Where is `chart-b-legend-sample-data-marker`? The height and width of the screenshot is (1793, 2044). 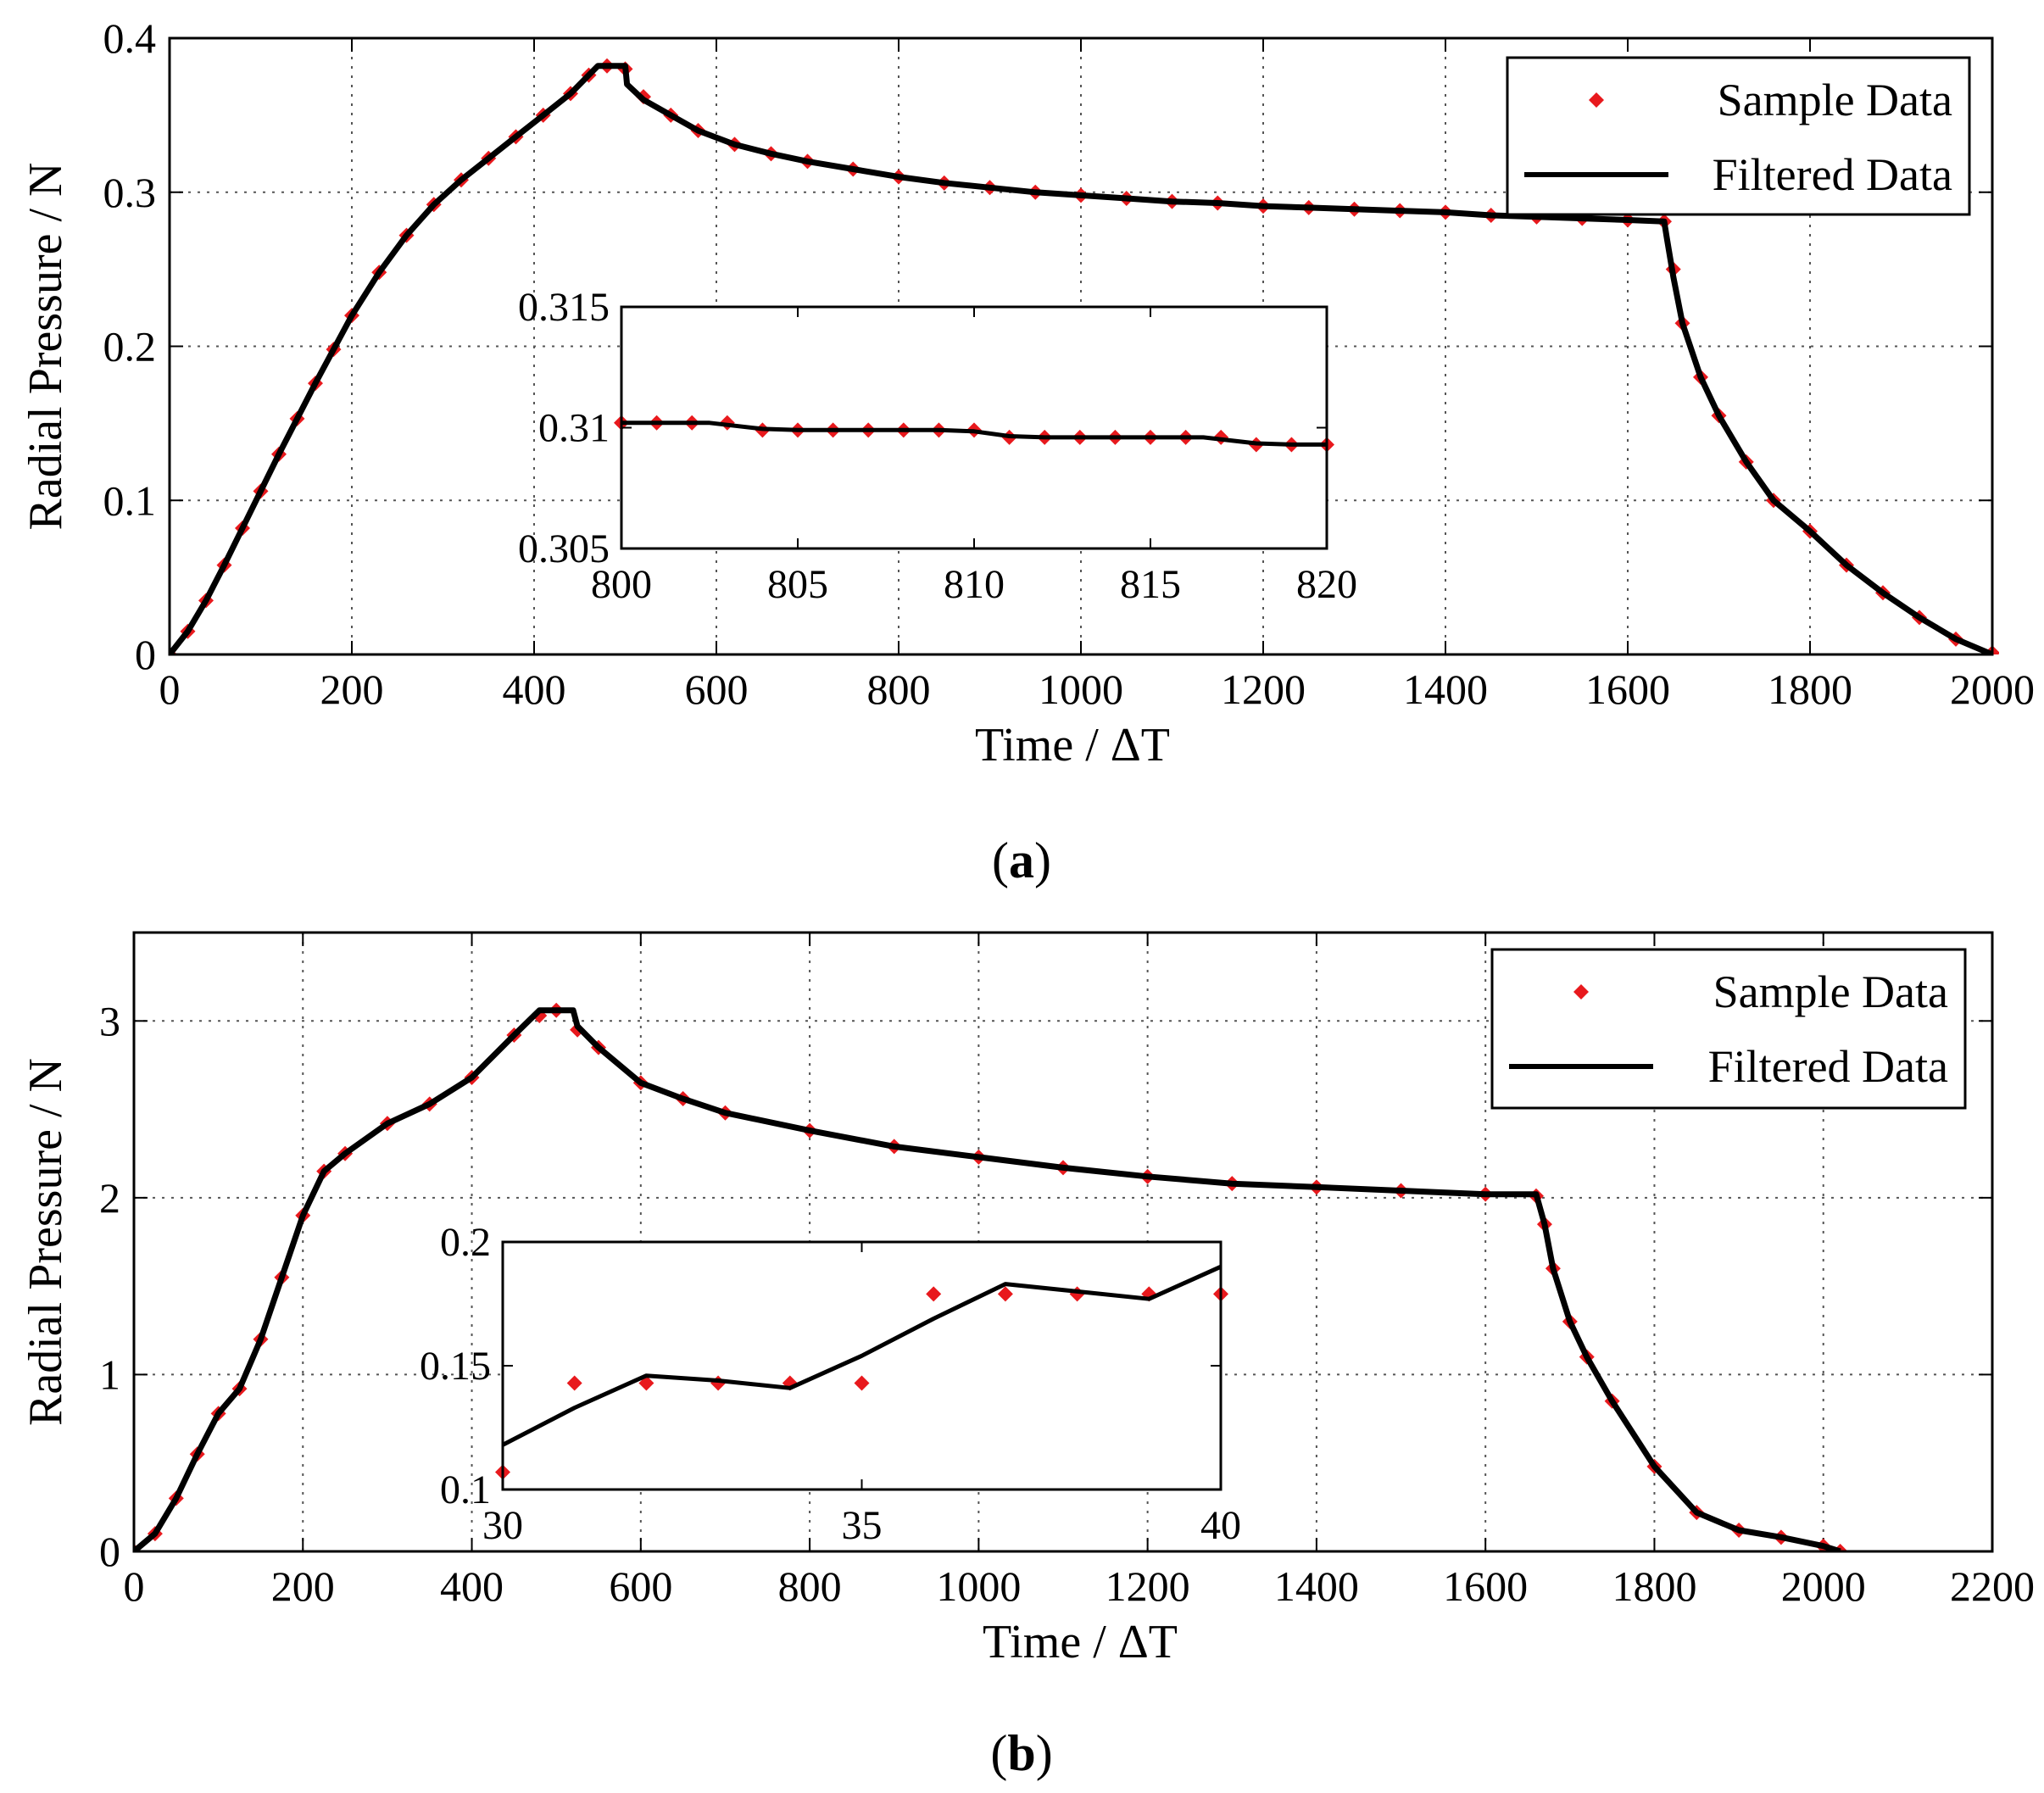 chart-b-legend-sample-data-marker is located at coordinates (1581, 992).